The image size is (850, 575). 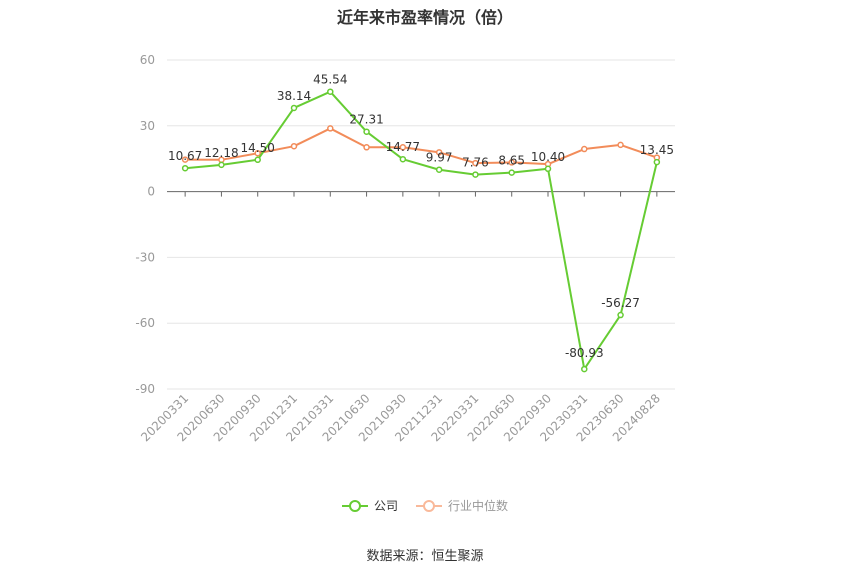 What do you see at coordinates (439, 158) in the screenshot?
I see `data-label: 9.97` at bounding box center [439, 158].